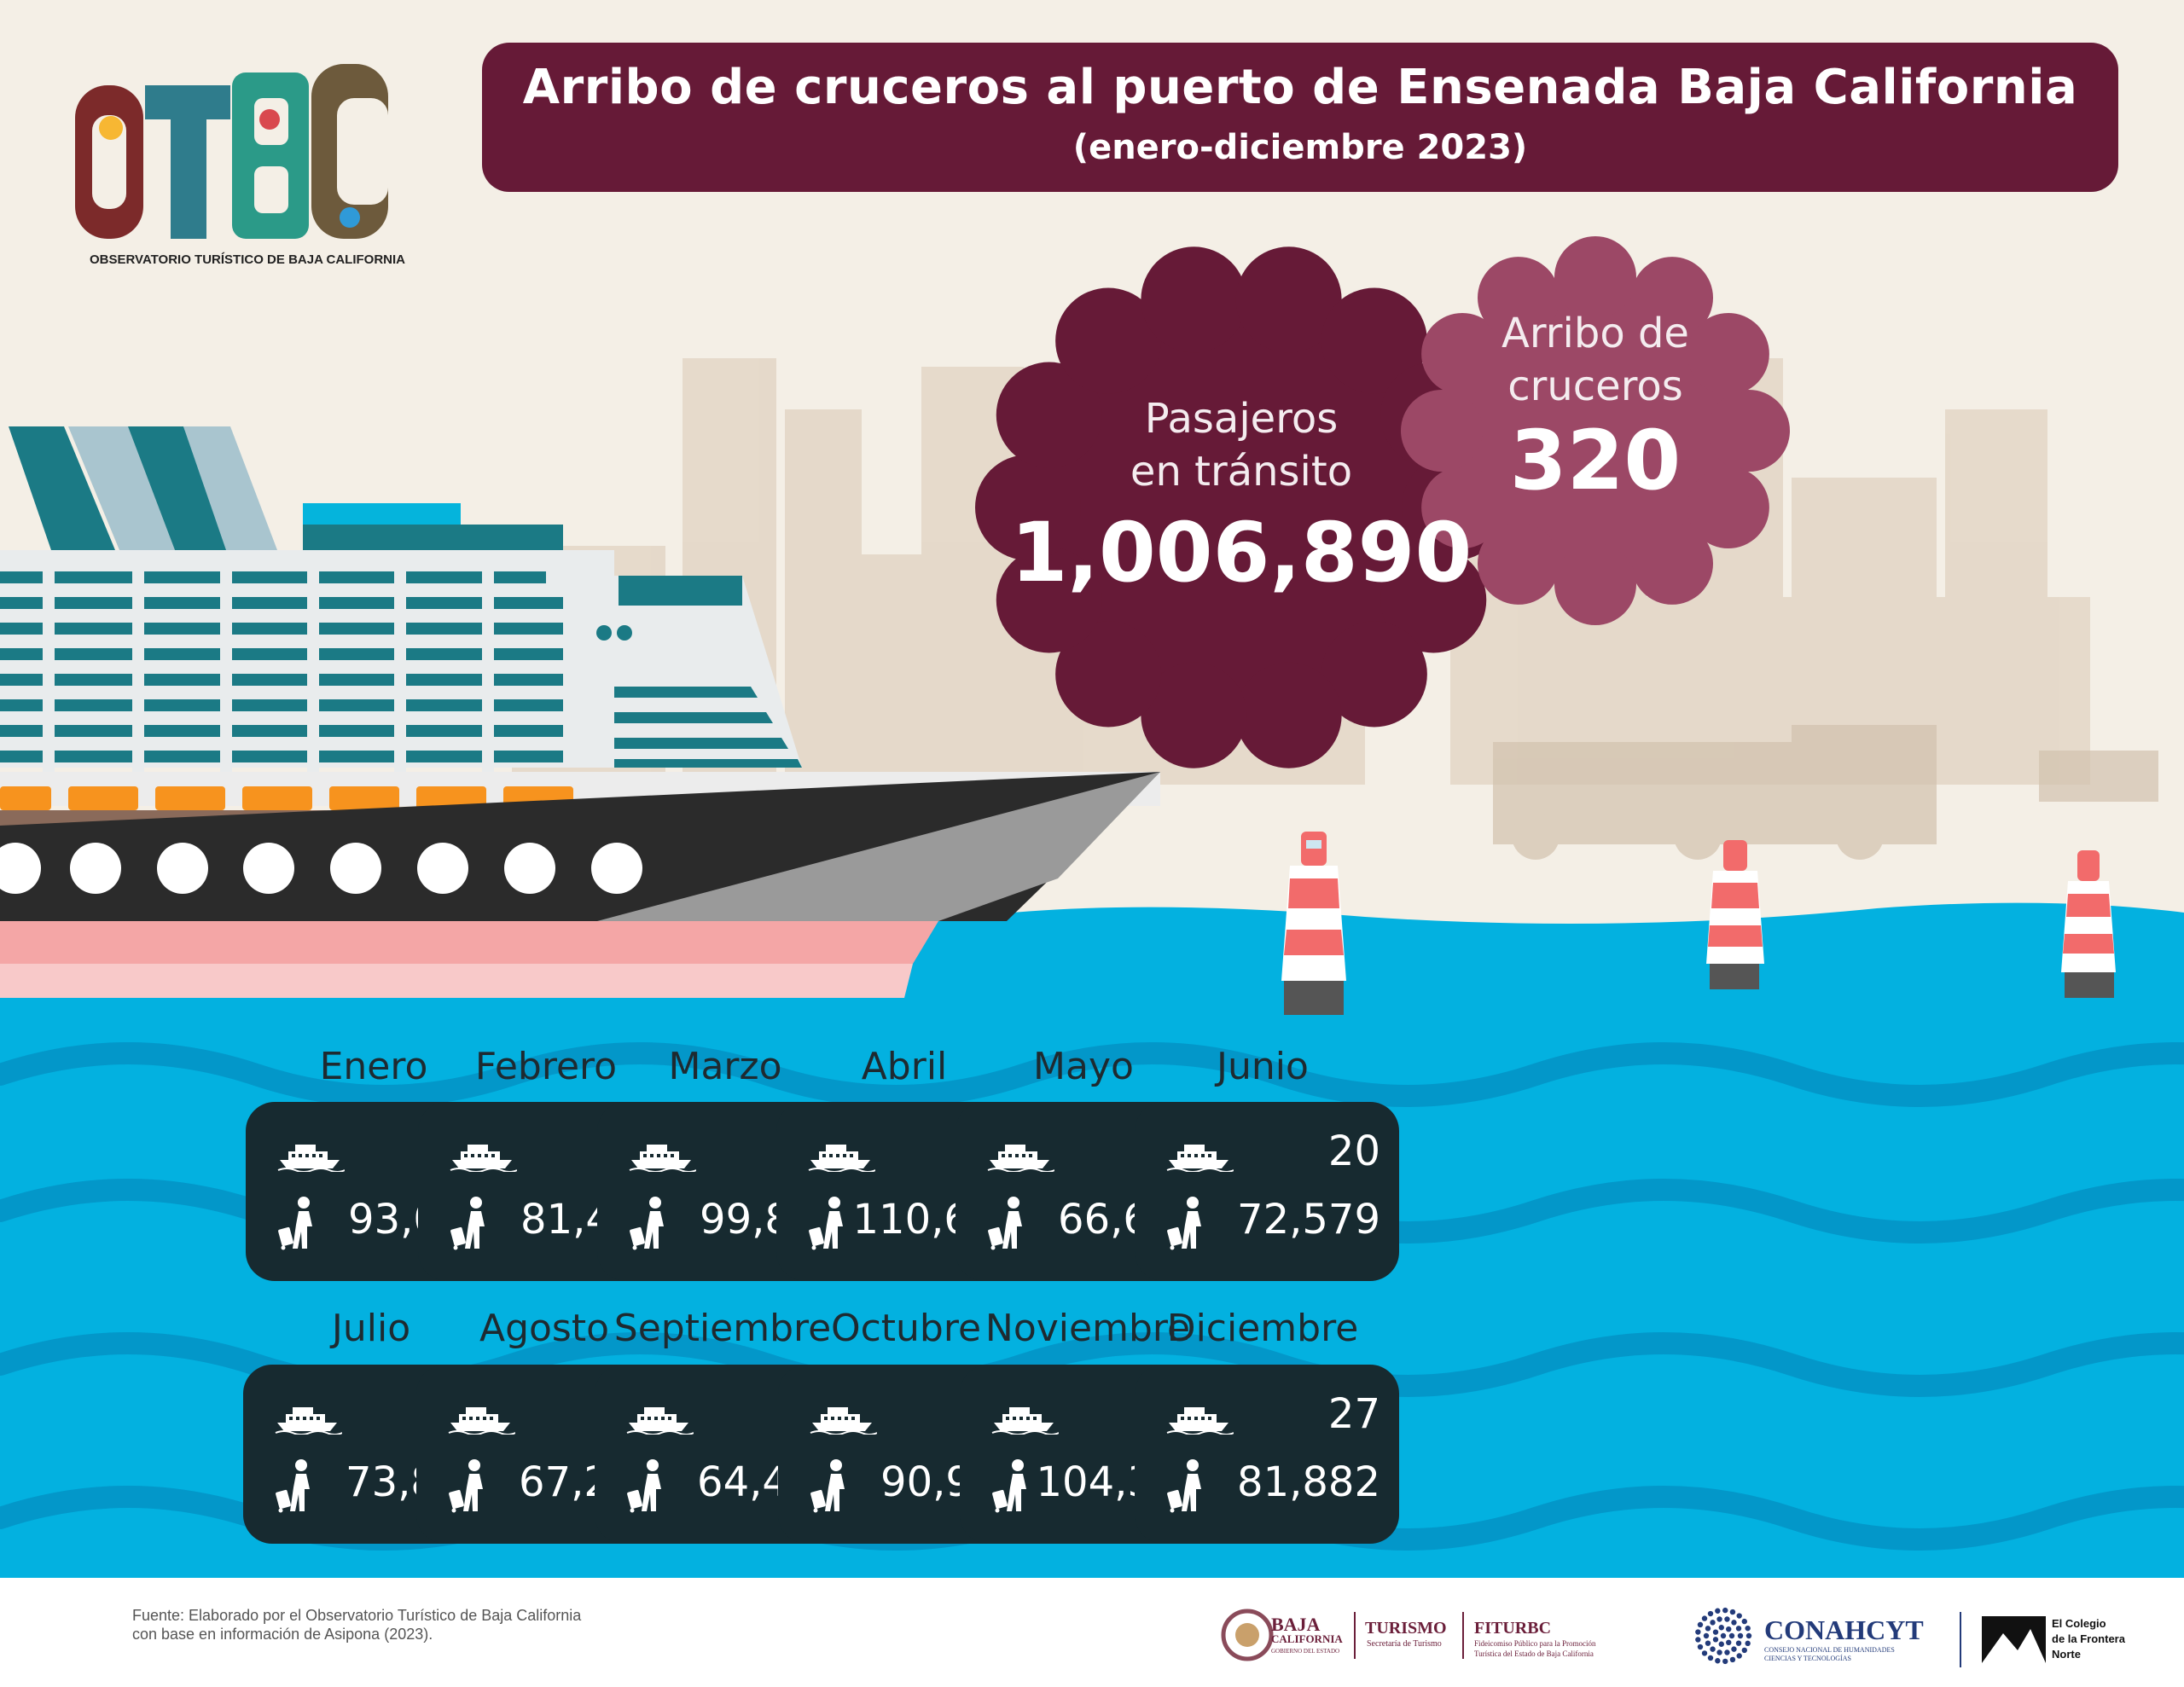 The height and width of the screenshot is (1687, 2184). What do you see at coordinates (371, 1328) in the screenshot?
I see `month-name: Julio` at bounding box center [371, 1328].